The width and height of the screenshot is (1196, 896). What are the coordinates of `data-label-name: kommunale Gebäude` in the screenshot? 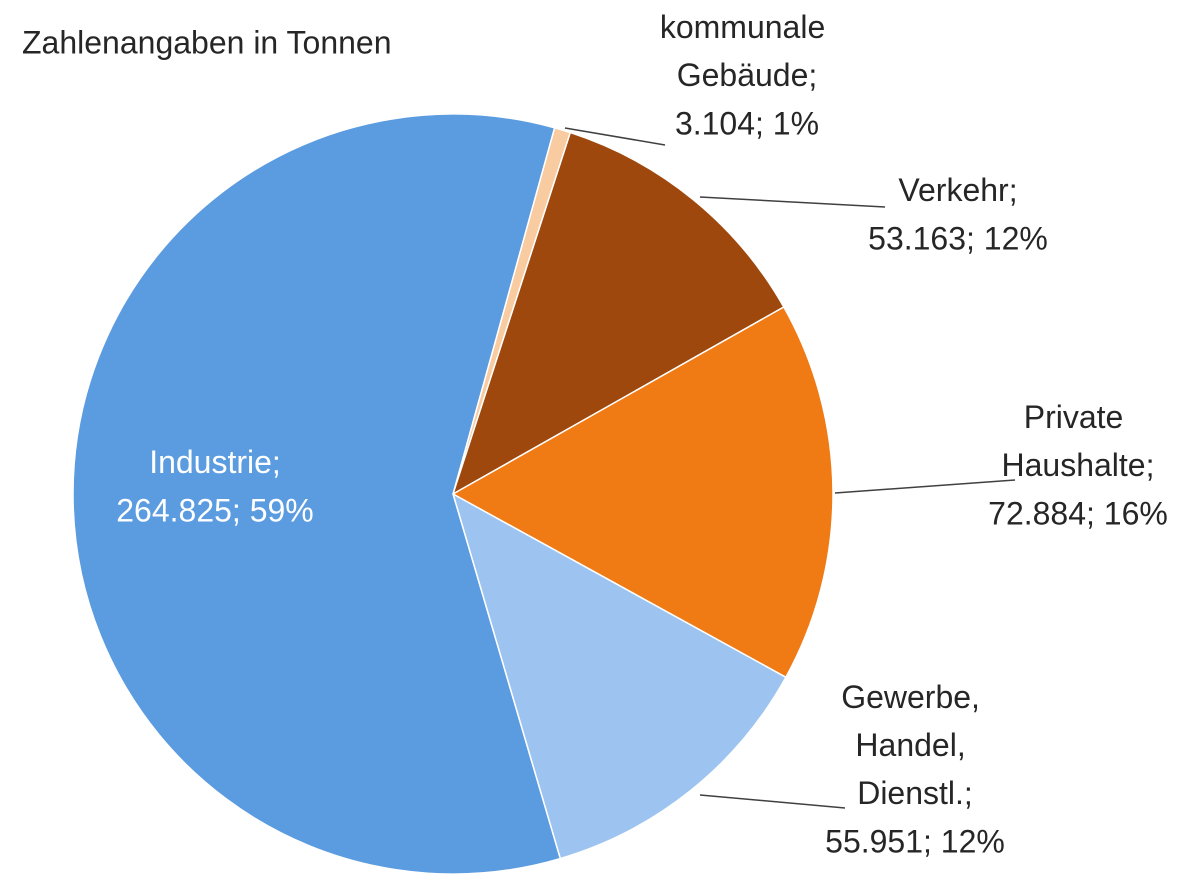 It's located at (747, 51).